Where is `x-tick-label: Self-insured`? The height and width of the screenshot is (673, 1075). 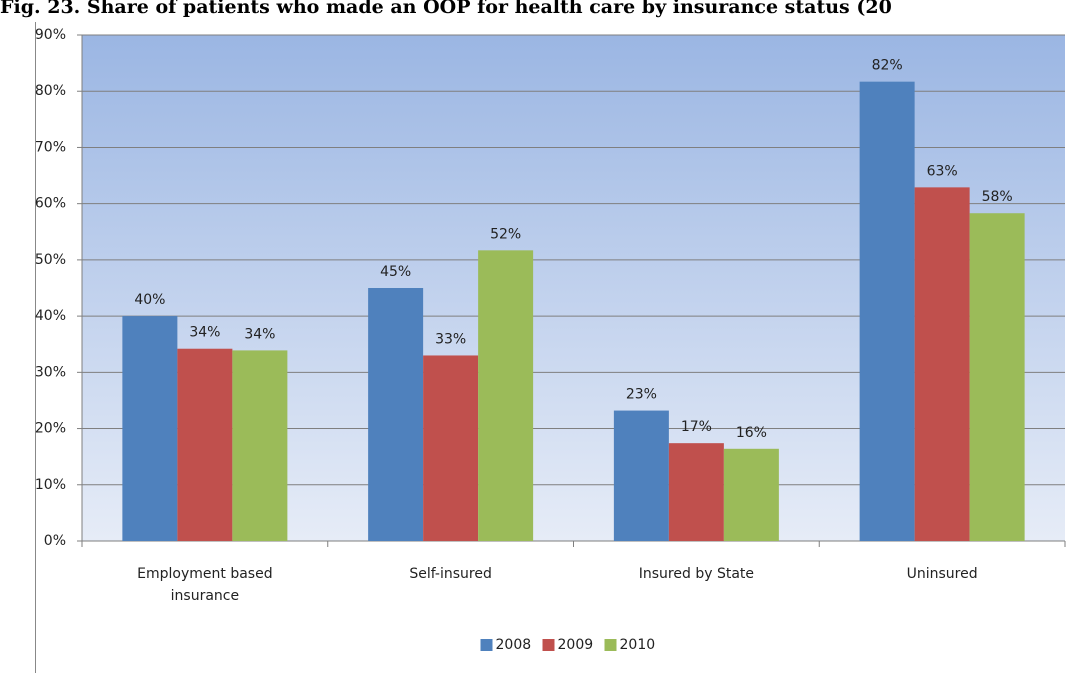 x-tick-label: Self-insured is located at coordinates (450, 574).